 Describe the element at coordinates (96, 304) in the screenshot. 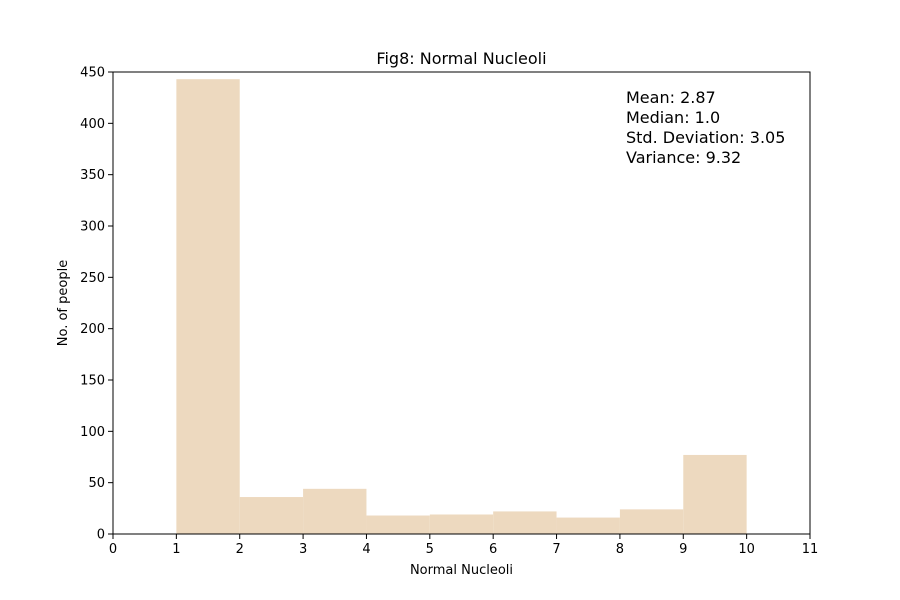

I see `y-axis-ticks: 0 50 100 150 200 250 300 350 400 450` at that location.